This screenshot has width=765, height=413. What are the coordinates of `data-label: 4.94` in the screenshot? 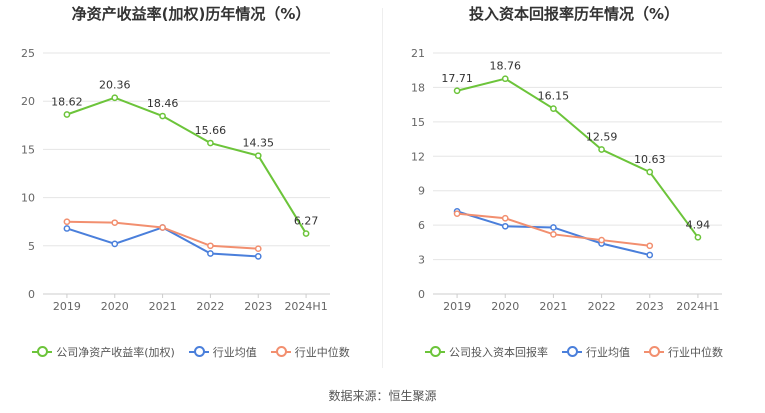 It's located at (698, 224).